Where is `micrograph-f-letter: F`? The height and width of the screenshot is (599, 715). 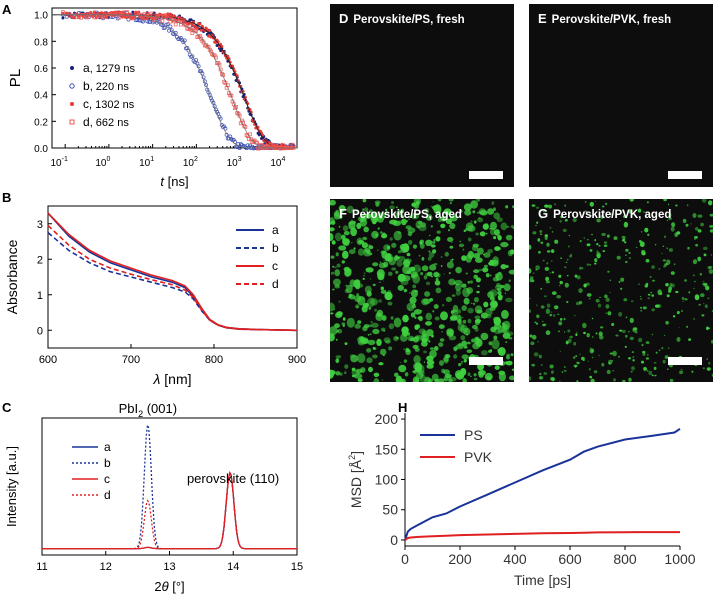 micrograph-f-letter: F is located at coordinates (343, 213).